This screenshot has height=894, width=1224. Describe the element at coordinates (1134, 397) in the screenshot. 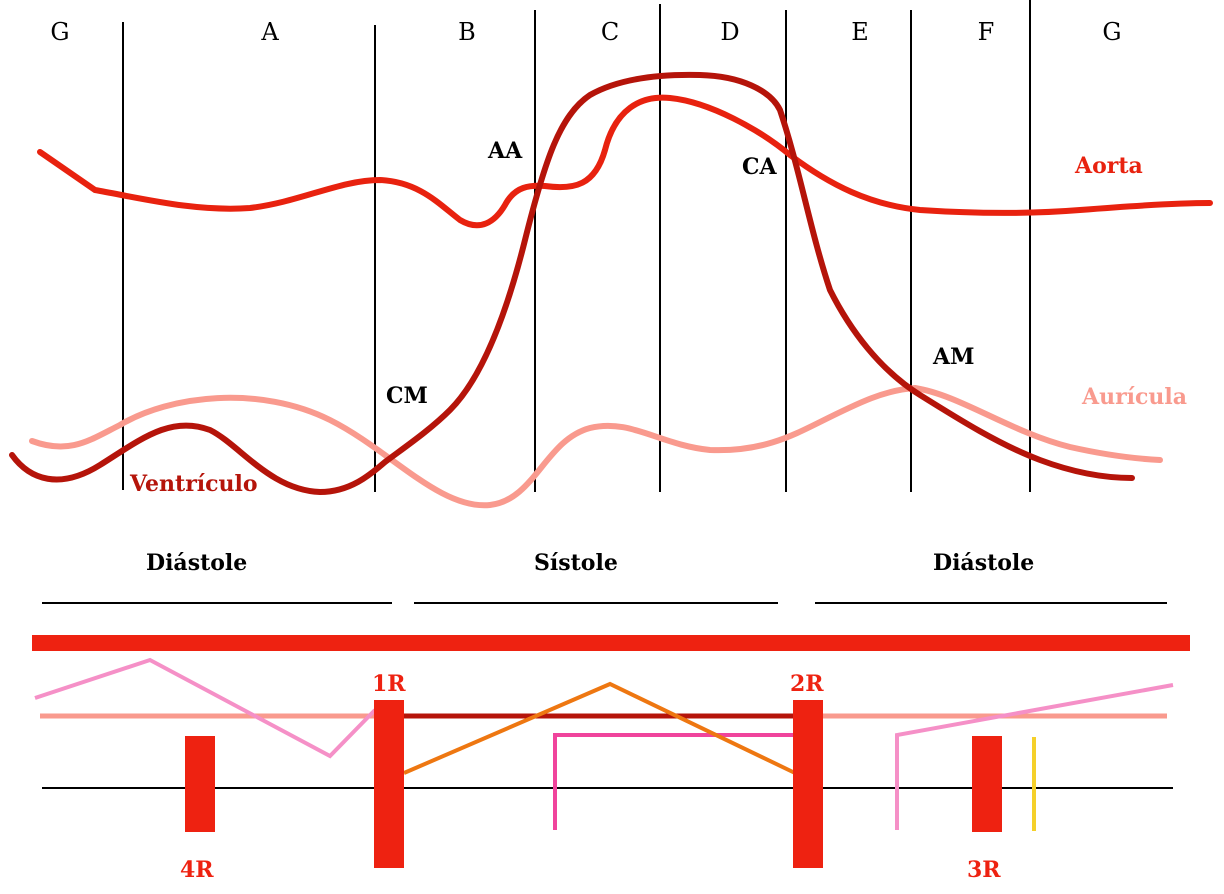

I see `label-atrium: Aurícula` at that location.